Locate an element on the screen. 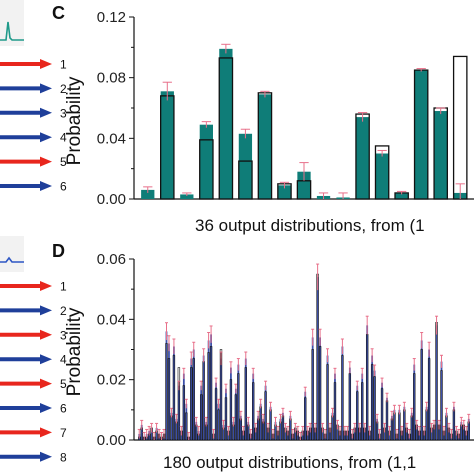 This screenshot has height=474, width=474. legend-label: 1 is located at coordinates (63, 65).